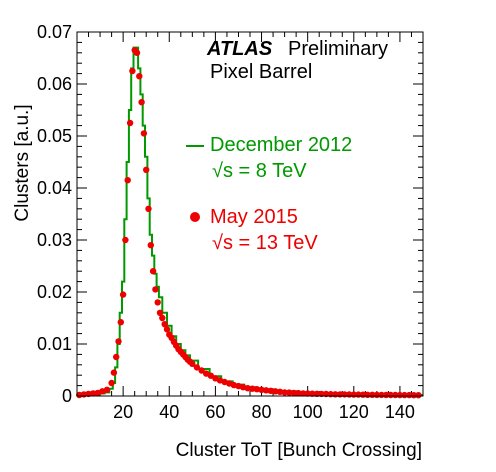 This screenshot has height=472, width=496. I want to click on y-tick-label: 0.07, so click(54, 32).